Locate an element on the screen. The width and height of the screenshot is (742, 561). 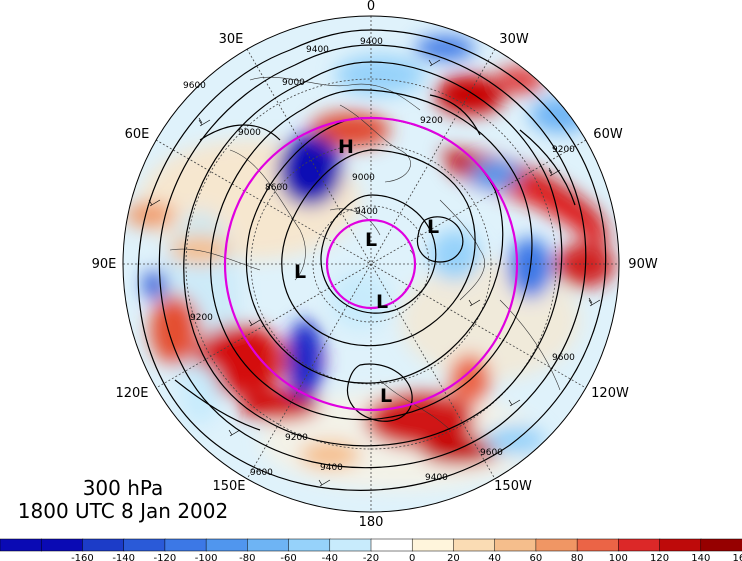
longitude-label-w: 90E is located at coordinates (104, 264).